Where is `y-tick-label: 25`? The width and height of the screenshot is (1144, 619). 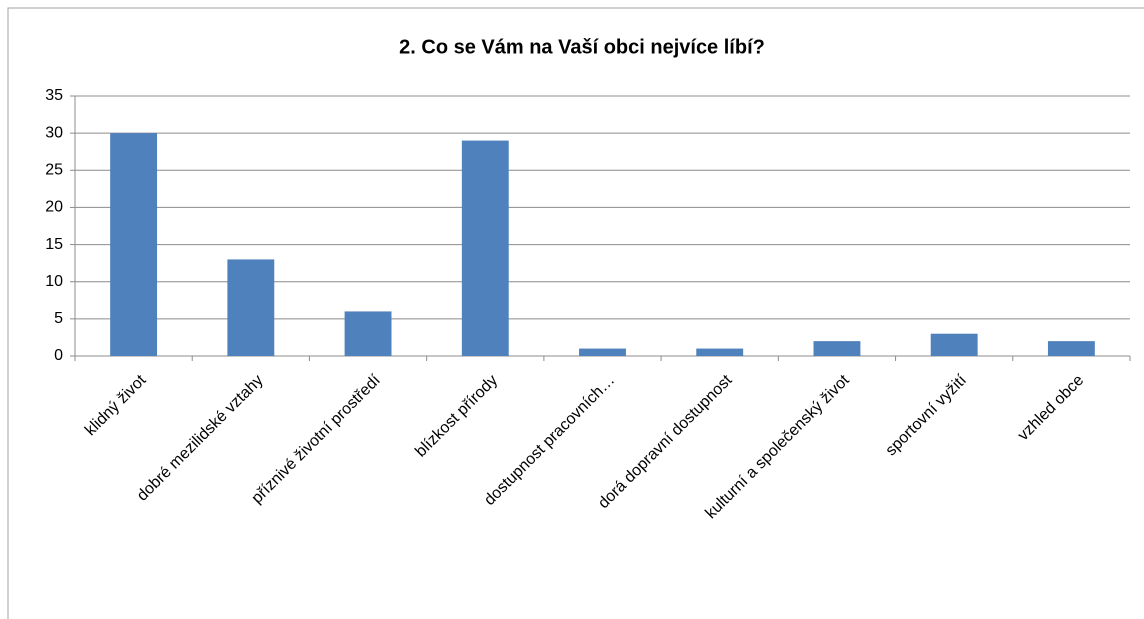
y-tick-label: 25 is located at coordinates (54, 170).